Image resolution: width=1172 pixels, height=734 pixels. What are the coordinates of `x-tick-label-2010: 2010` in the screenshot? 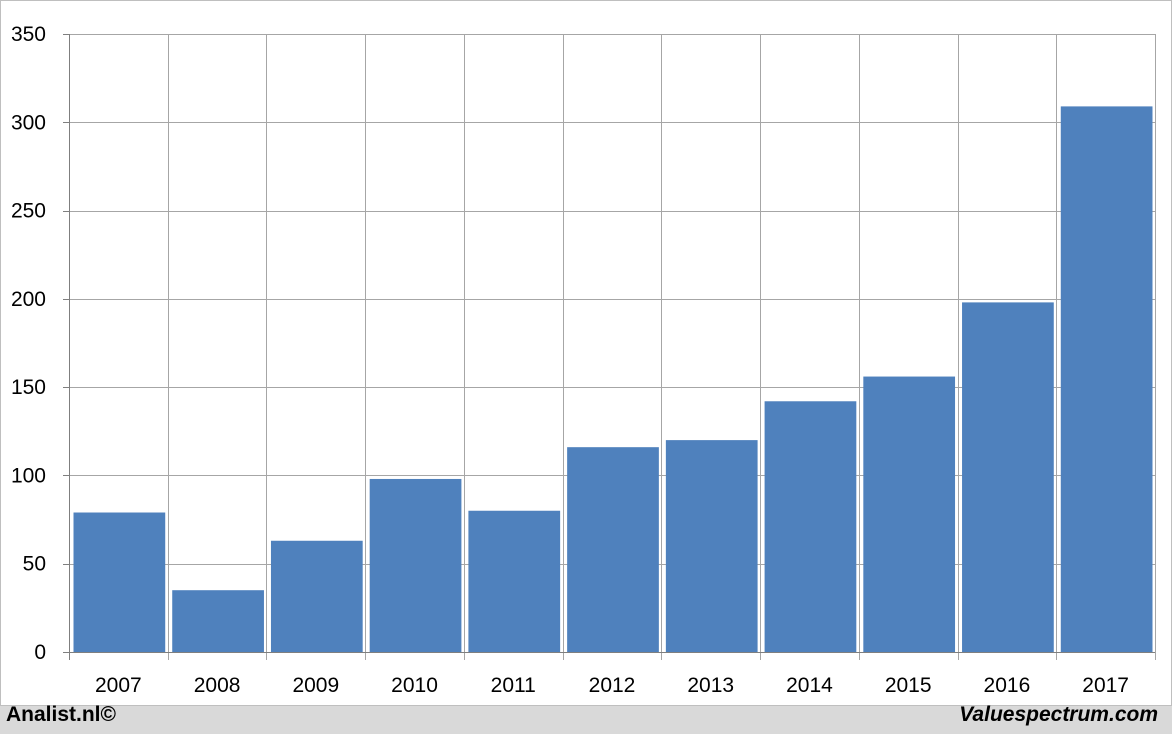 It's located at (414, 685).